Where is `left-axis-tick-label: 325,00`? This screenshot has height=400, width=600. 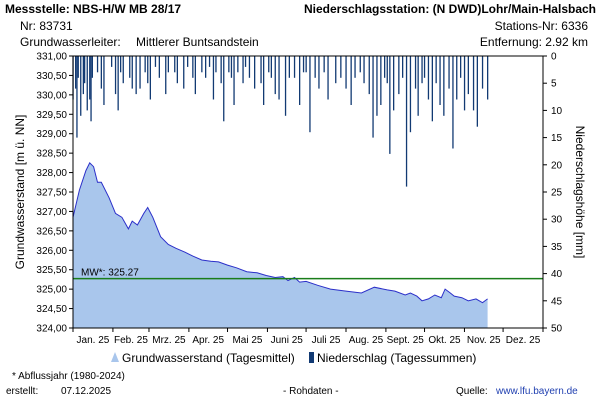 left-axis-tick-label: 325,00 is located at coordinates (51, 290).